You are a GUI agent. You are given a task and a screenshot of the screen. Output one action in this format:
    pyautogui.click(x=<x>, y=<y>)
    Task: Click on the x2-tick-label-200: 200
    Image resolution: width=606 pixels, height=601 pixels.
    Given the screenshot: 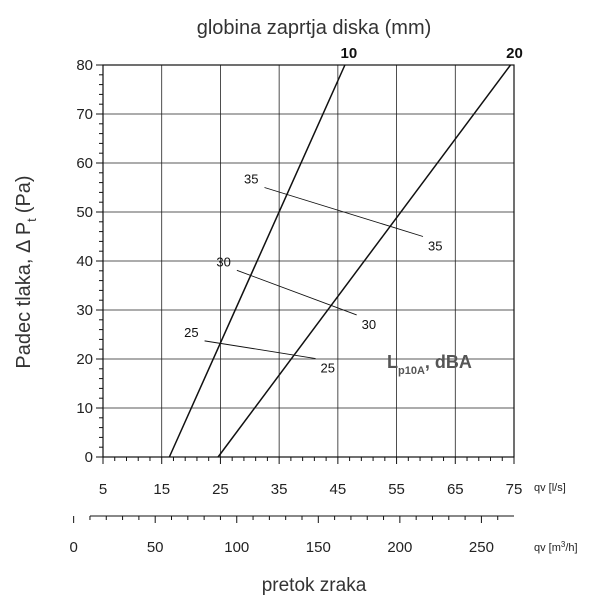 What is the action you would take?
    pyautogui.click(x=399, y=547)
    